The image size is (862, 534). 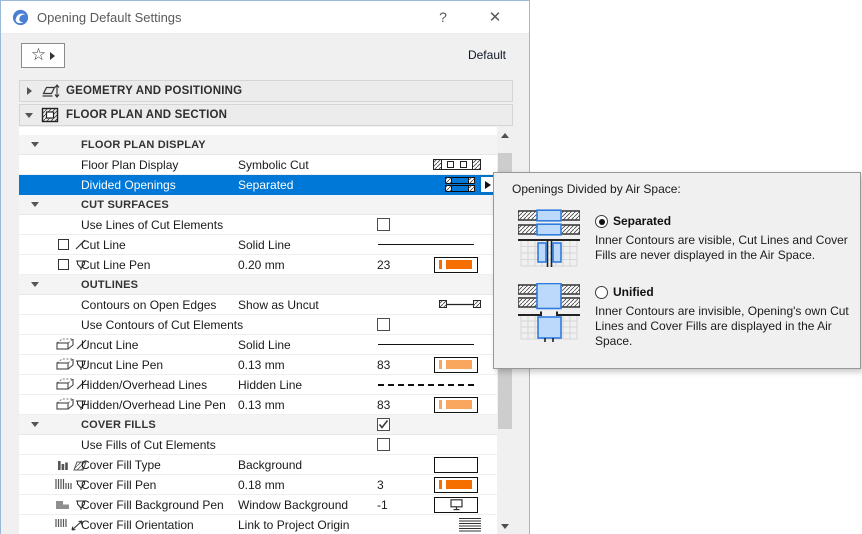 What do you see at coordinates (633, 292) in the screenshot?
I see `option-label: Unified` at bounding box center [633, 292].